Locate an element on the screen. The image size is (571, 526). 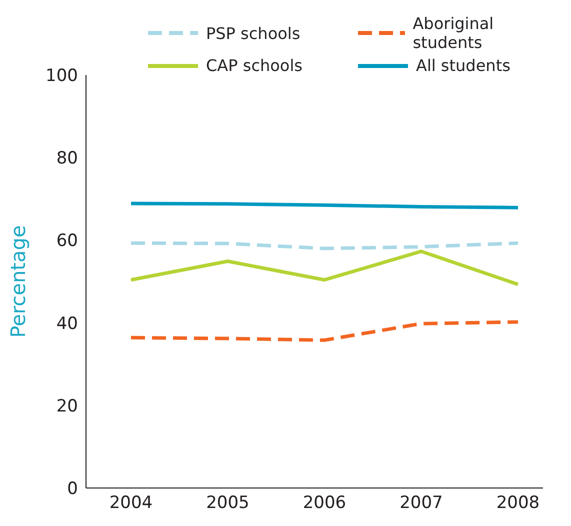
legend-label: CAP schools is located at coordinates (254, 65).